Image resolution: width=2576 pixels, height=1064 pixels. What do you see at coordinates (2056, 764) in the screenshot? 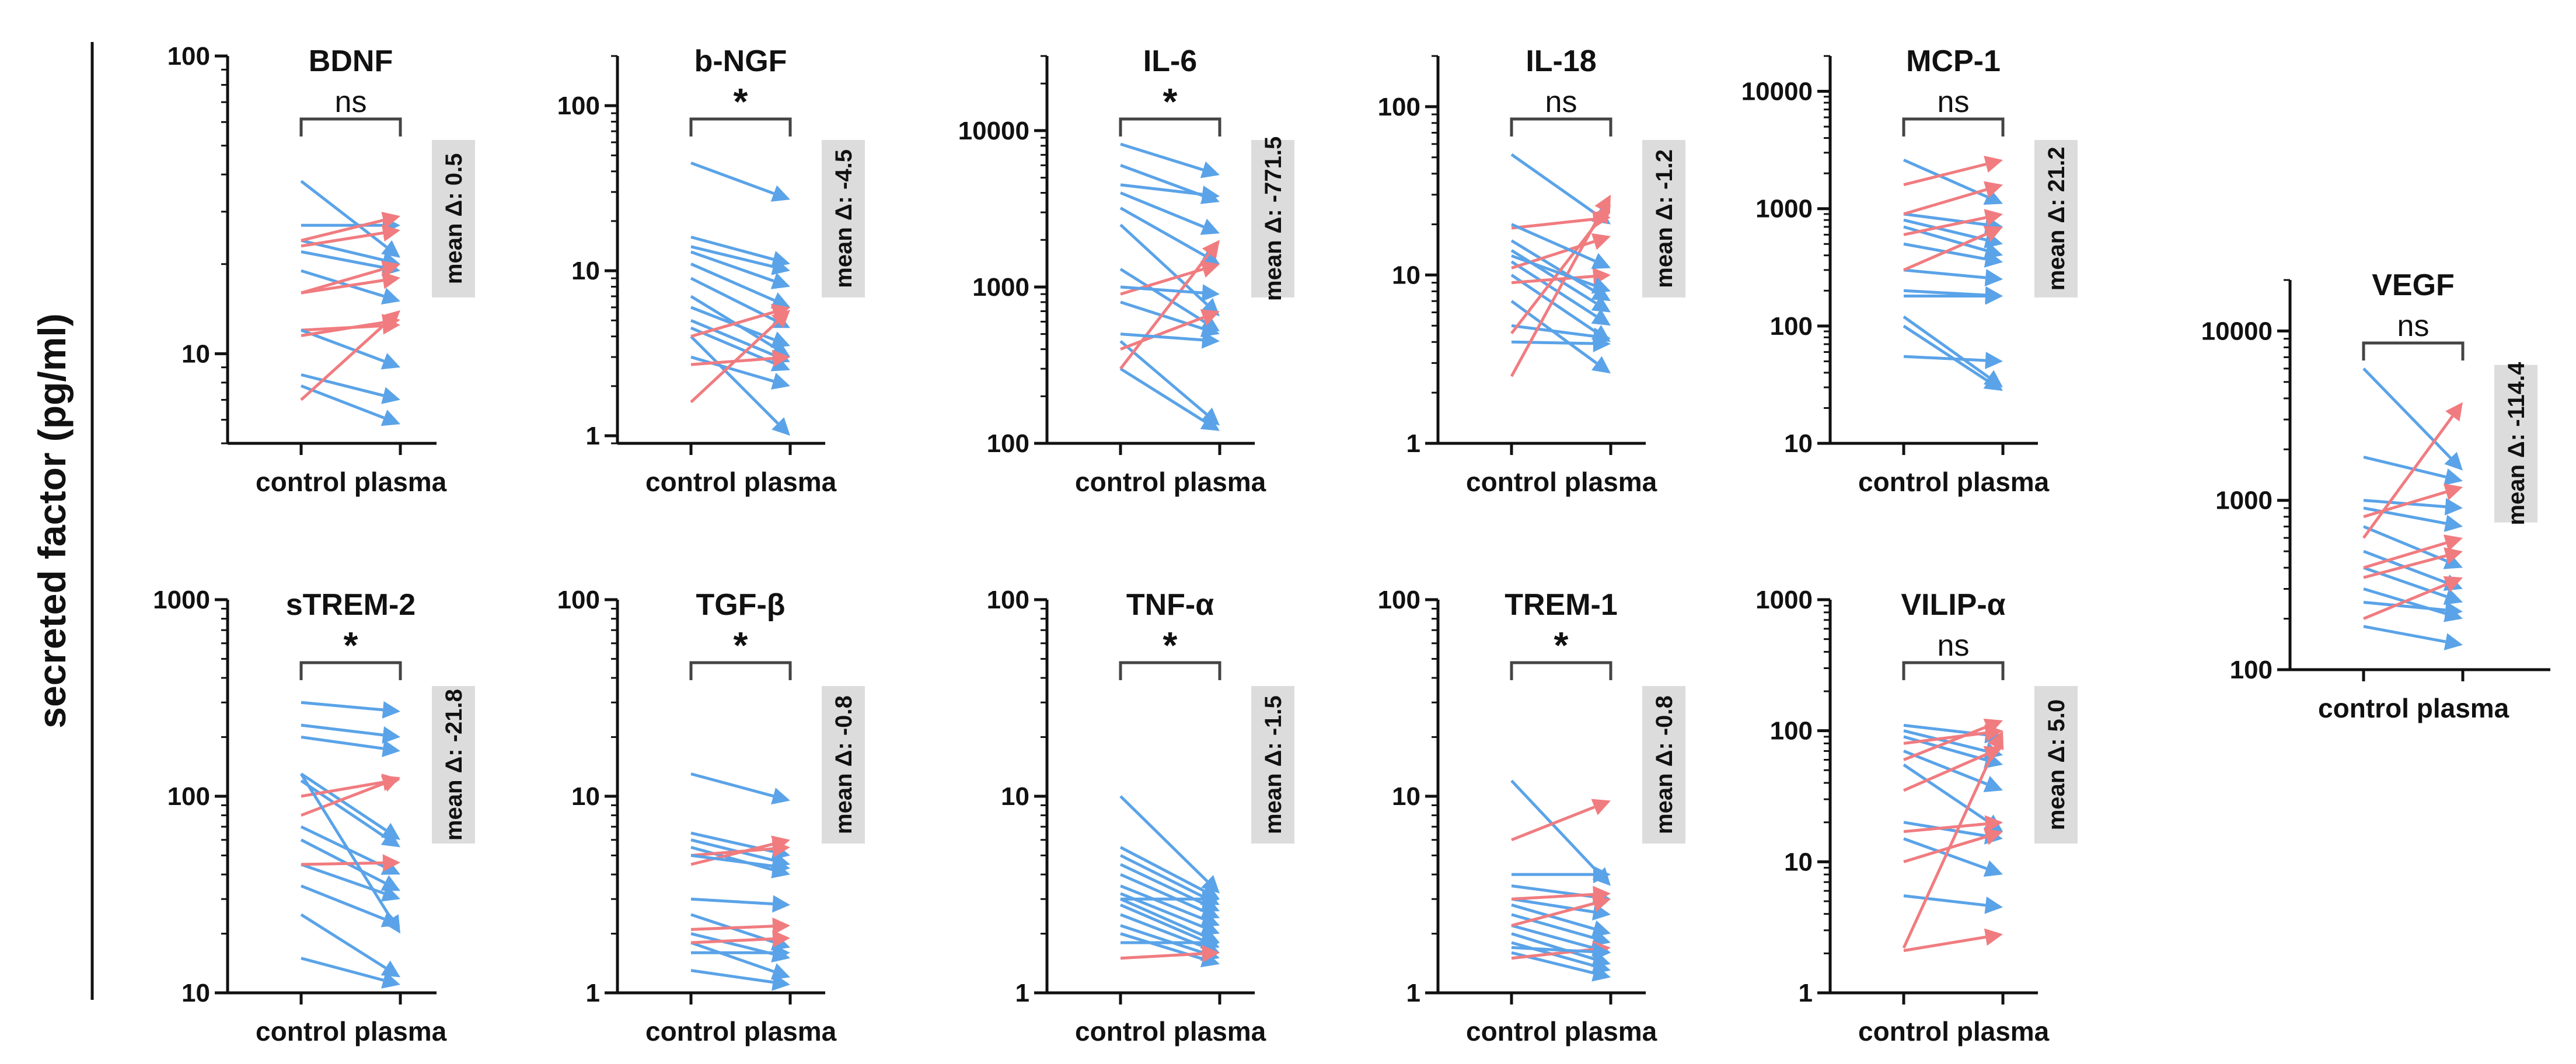
I see `mean-delta-label: mean Δ: 5.0` at bounding box center [2056, 764].